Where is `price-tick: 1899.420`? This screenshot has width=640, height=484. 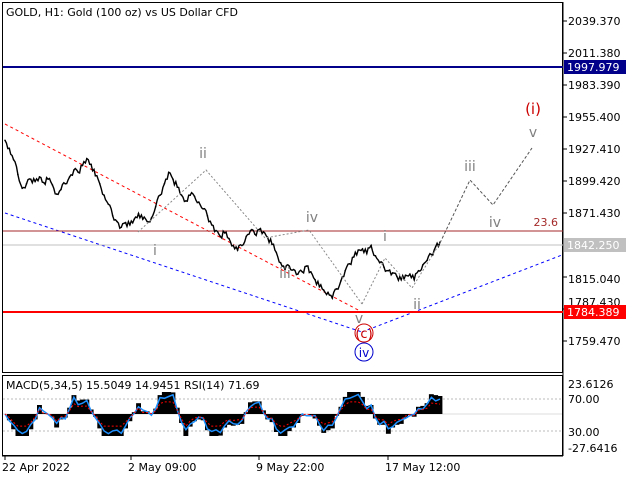 price-tick: 1899.420 is located at coordinates (594, 181).